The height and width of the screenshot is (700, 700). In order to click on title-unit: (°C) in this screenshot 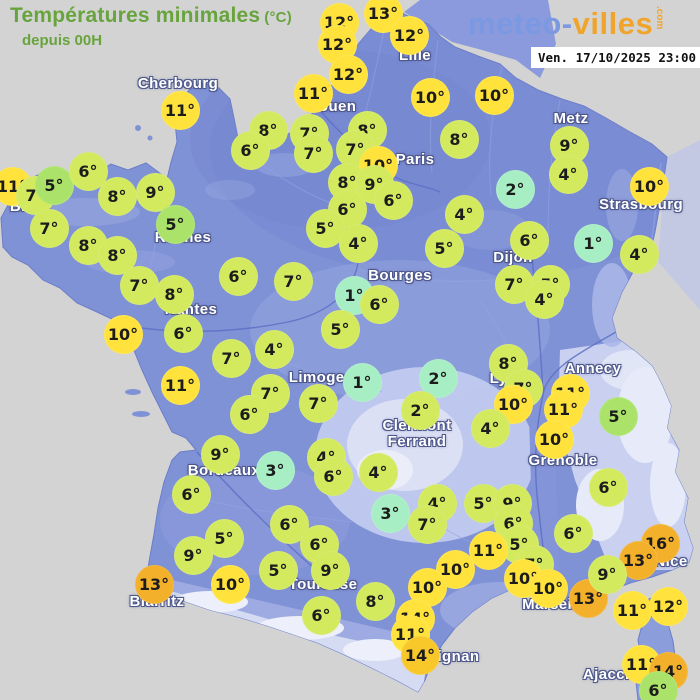, I will do `click(278, 17)`.